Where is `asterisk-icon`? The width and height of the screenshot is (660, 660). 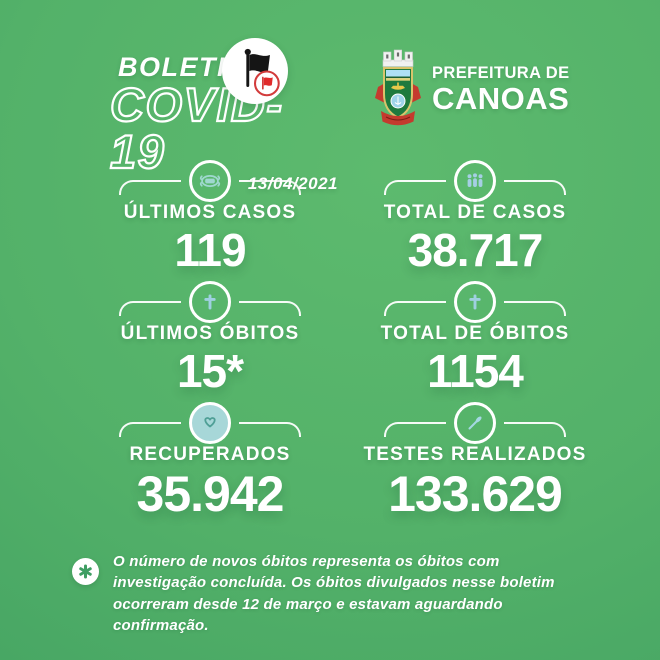
asterisk-icon is located at coordinates (85, 571).